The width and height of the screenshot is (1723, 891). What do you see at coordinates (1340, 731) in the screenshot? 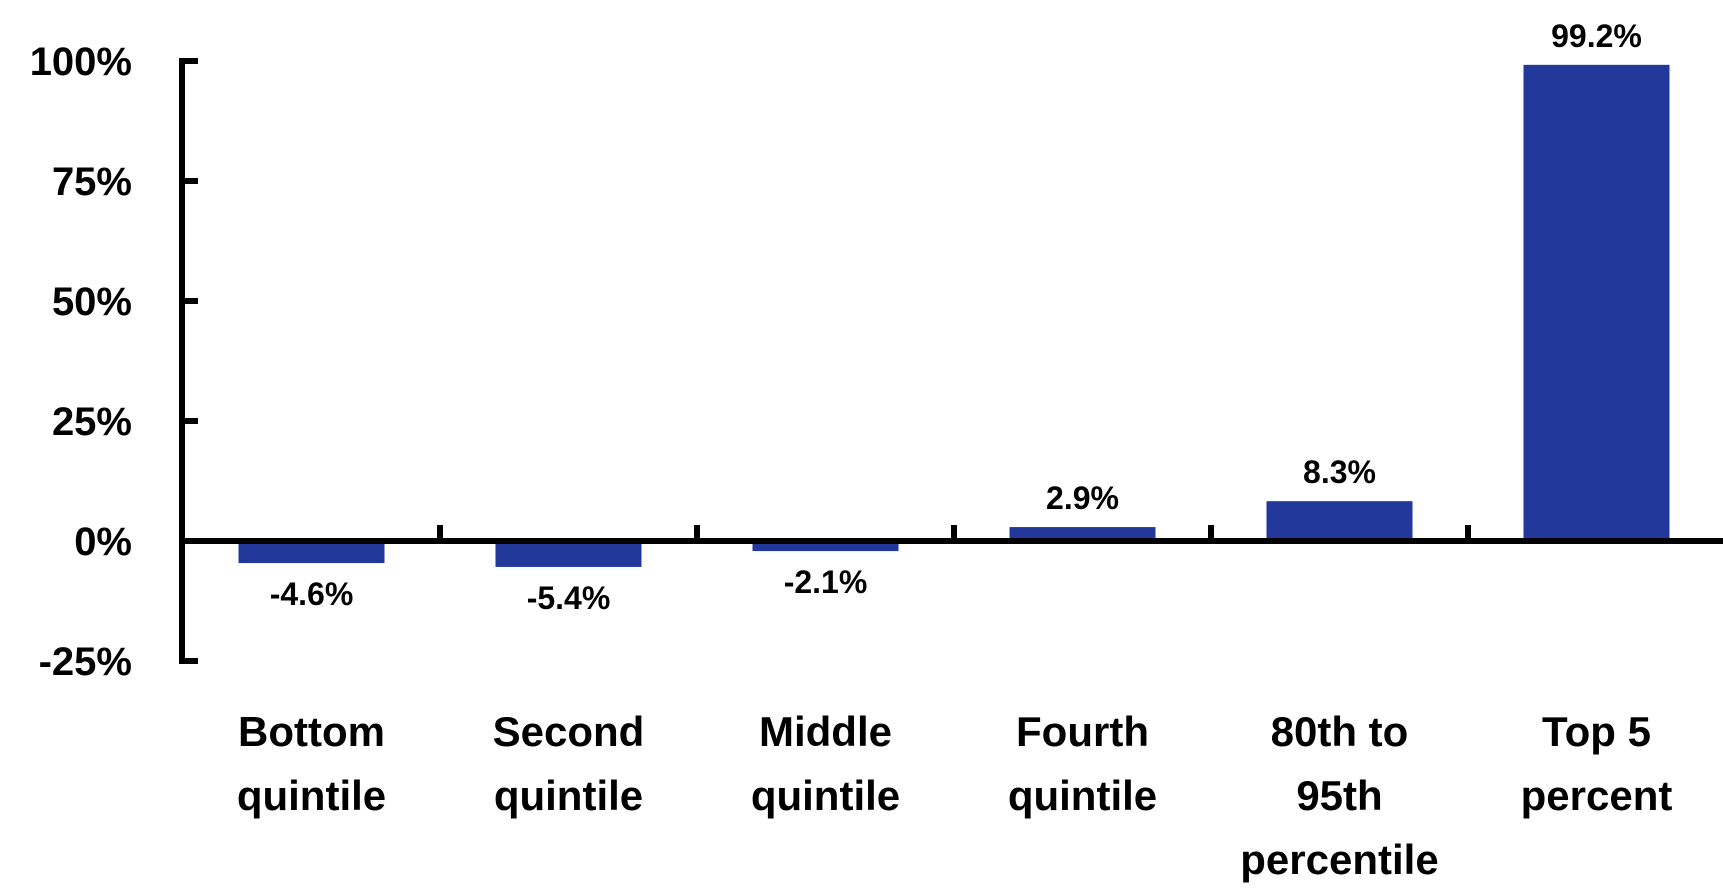
I see `x-category-label-line: 80th to` at bounding box center [1340, 731].